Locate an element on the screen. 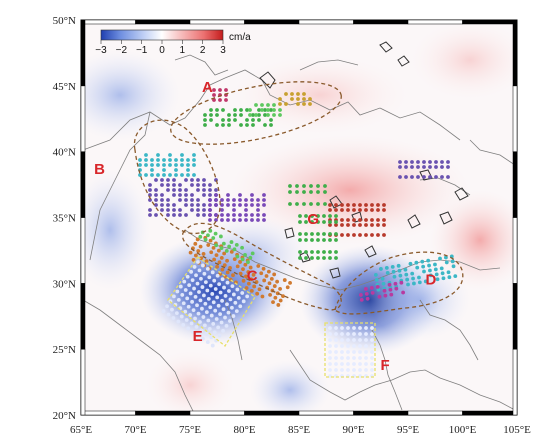 This screenshot has width=558, height=443. region-label-d: D is located at coordinates (430, 279).